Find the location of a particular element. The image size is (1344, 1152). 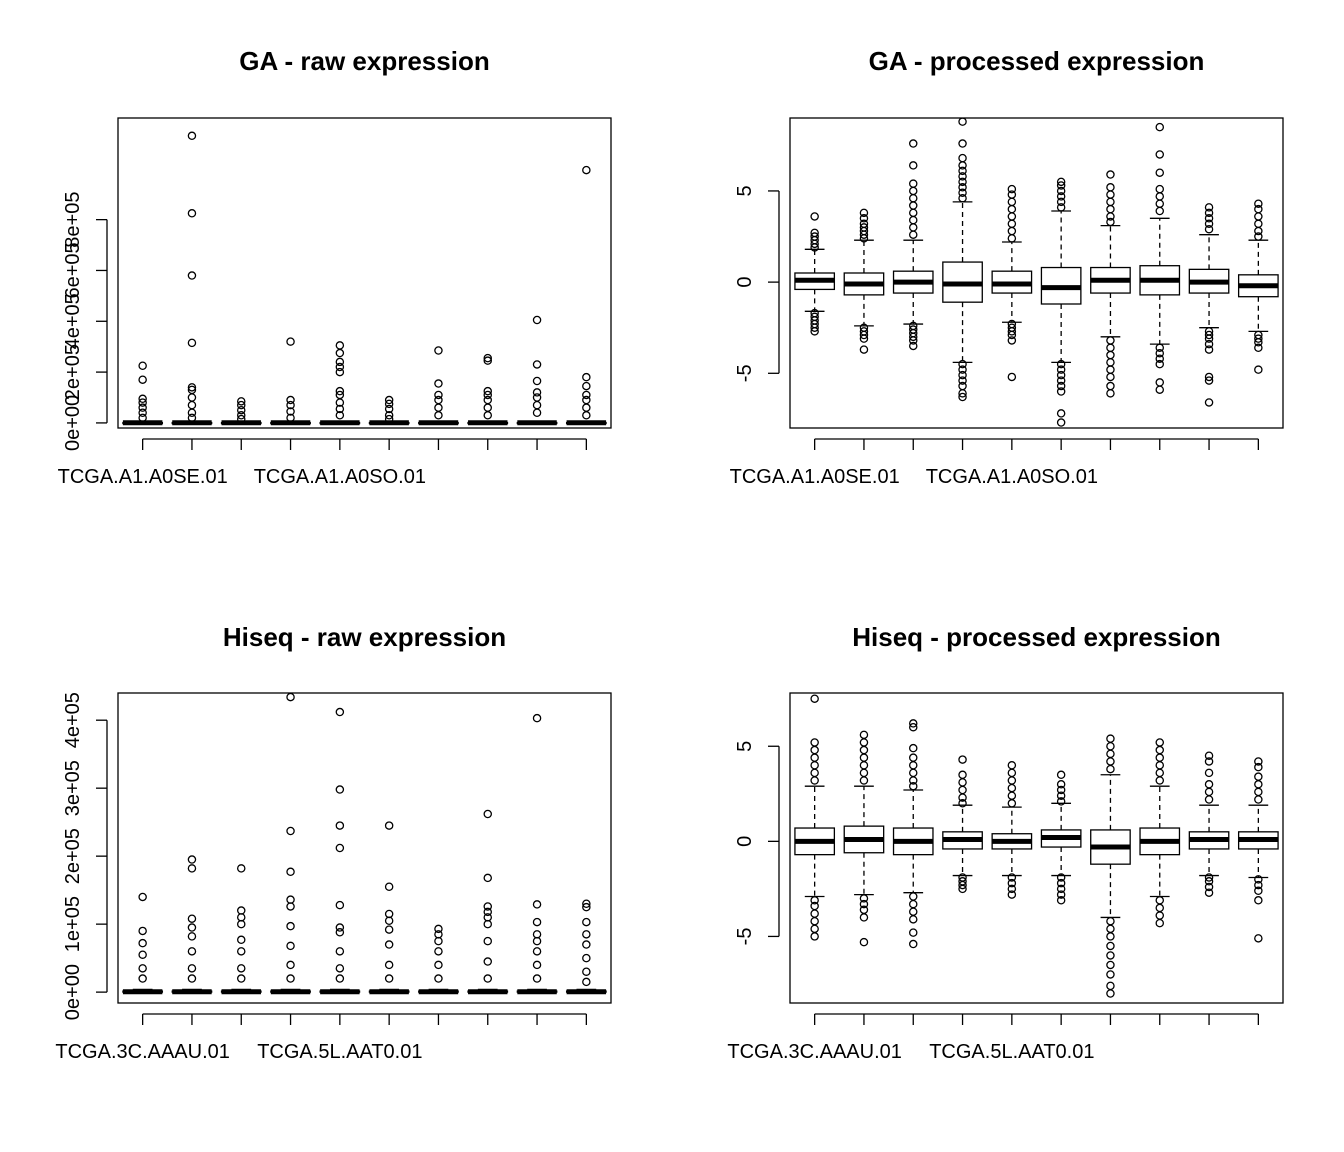

boxes-layer is located at coordinates (364, 844).